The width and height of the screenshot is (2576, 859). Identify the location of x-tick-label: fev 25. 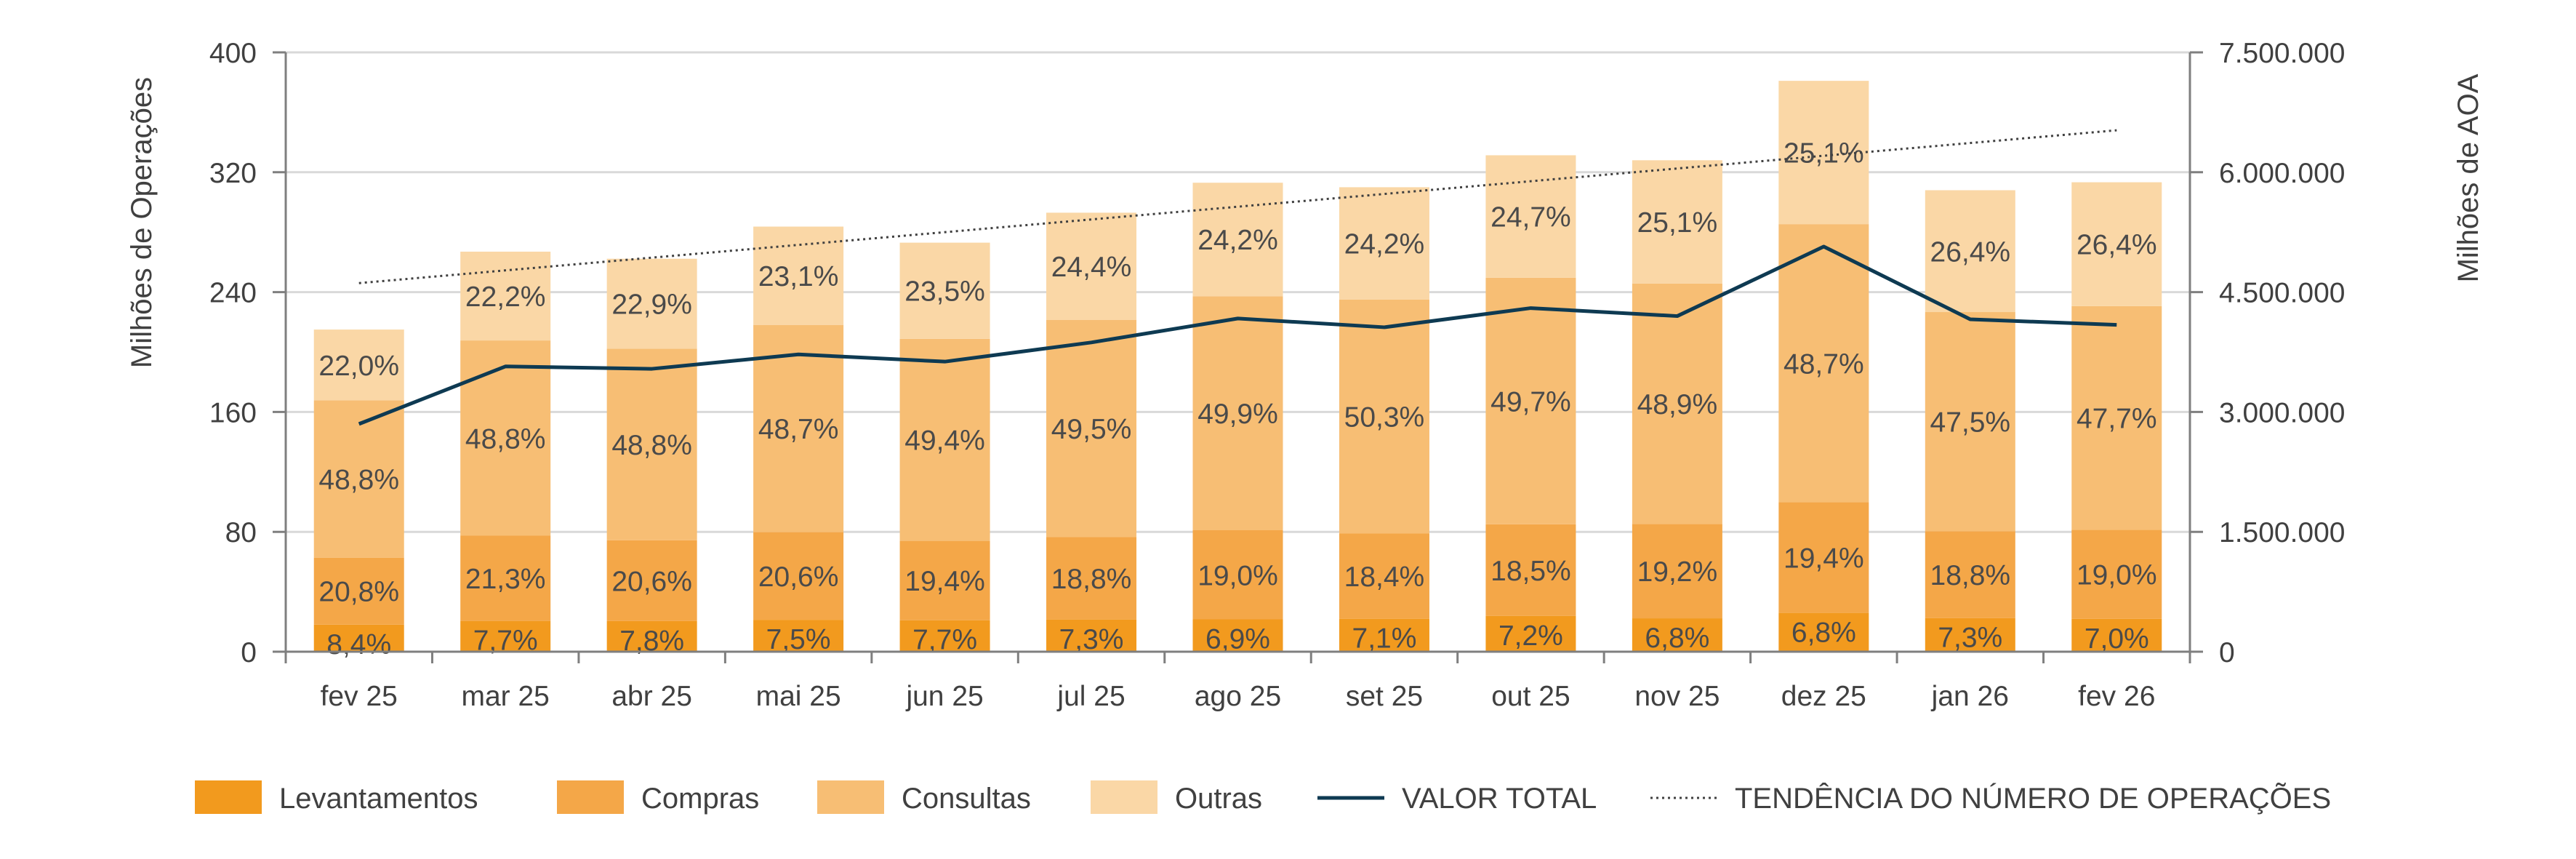
(359, 696).